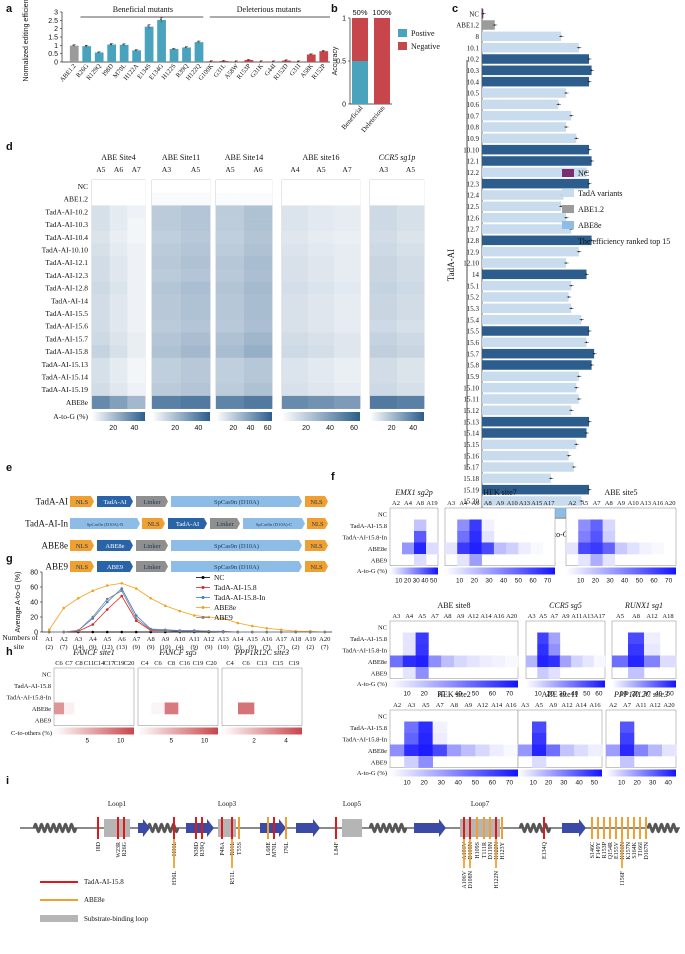  What do you see at coordinates (203, 587) in the screenshot?
I see `g-legend-marker` at bounding box center [203, 587].